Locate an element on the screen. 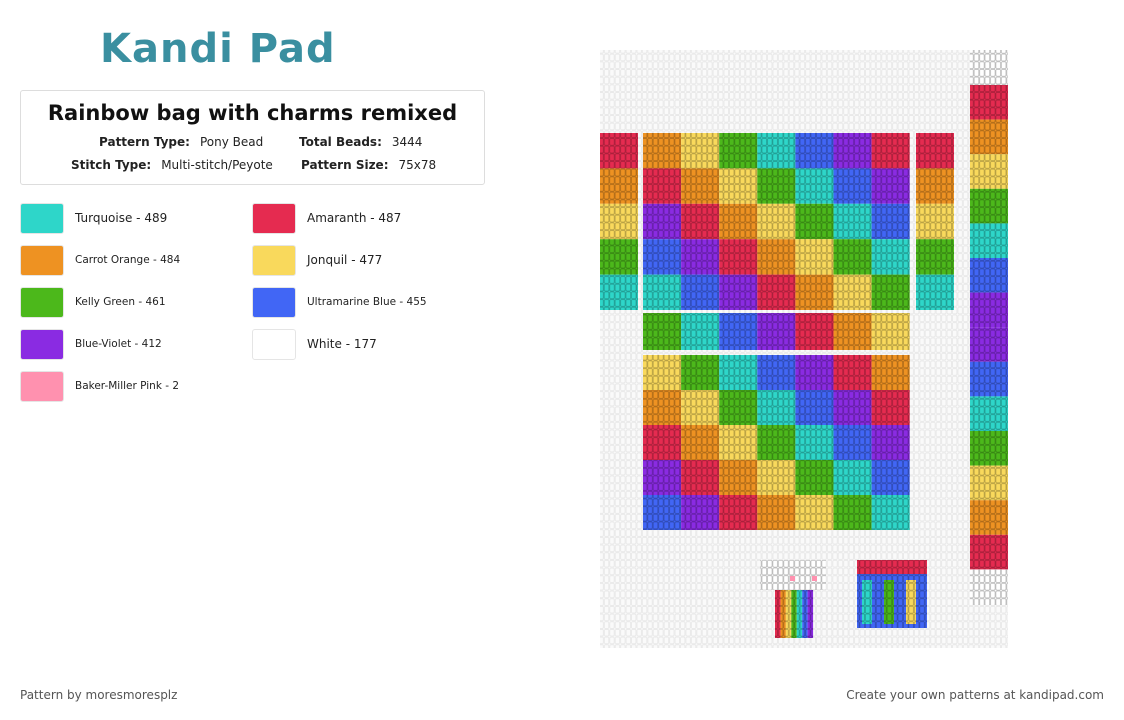 The width and height of the screenshot is (1124, 720). legend-label: White - 177 is located at coordinates (342, 344).